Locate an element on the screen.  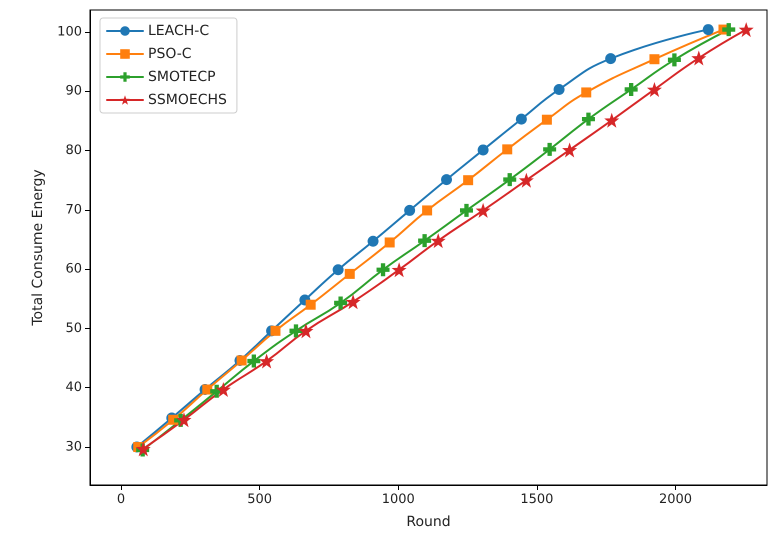
y-tick-label: 50 is located at coordinates (73, 328).